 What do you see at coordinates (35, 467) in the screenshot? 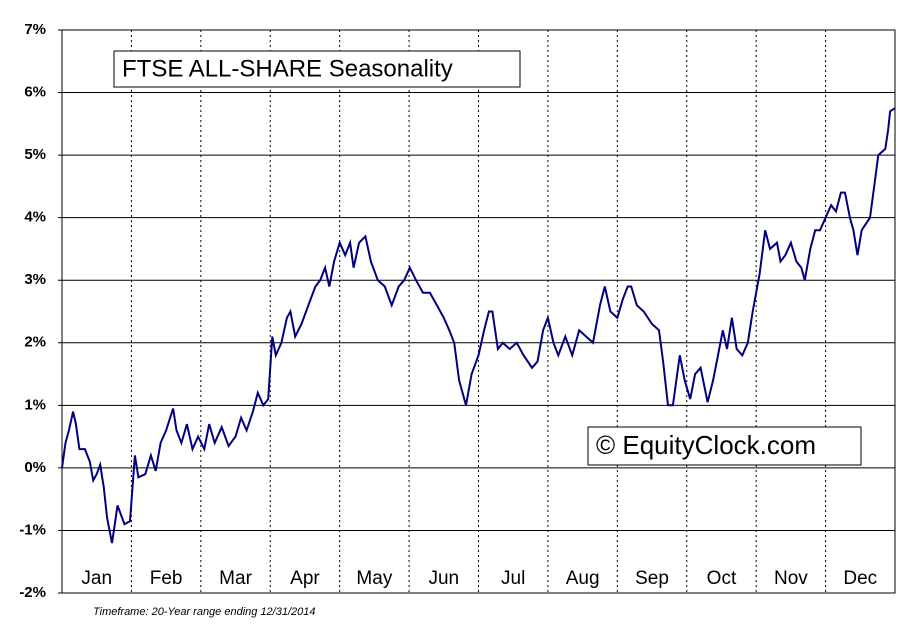
I see `y-tick-label: 0%` at bounding box center [35, 467].